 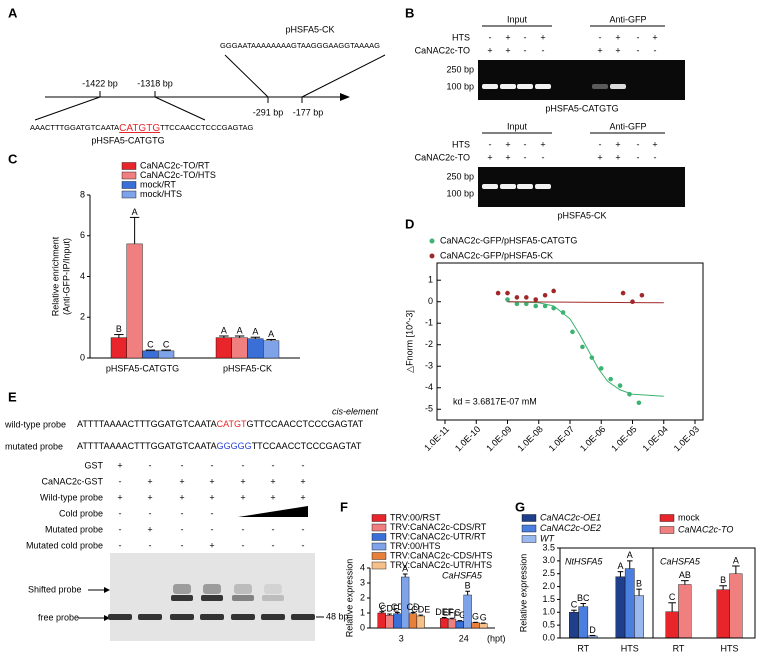 I want to click on band, so click(x=543, y=86).